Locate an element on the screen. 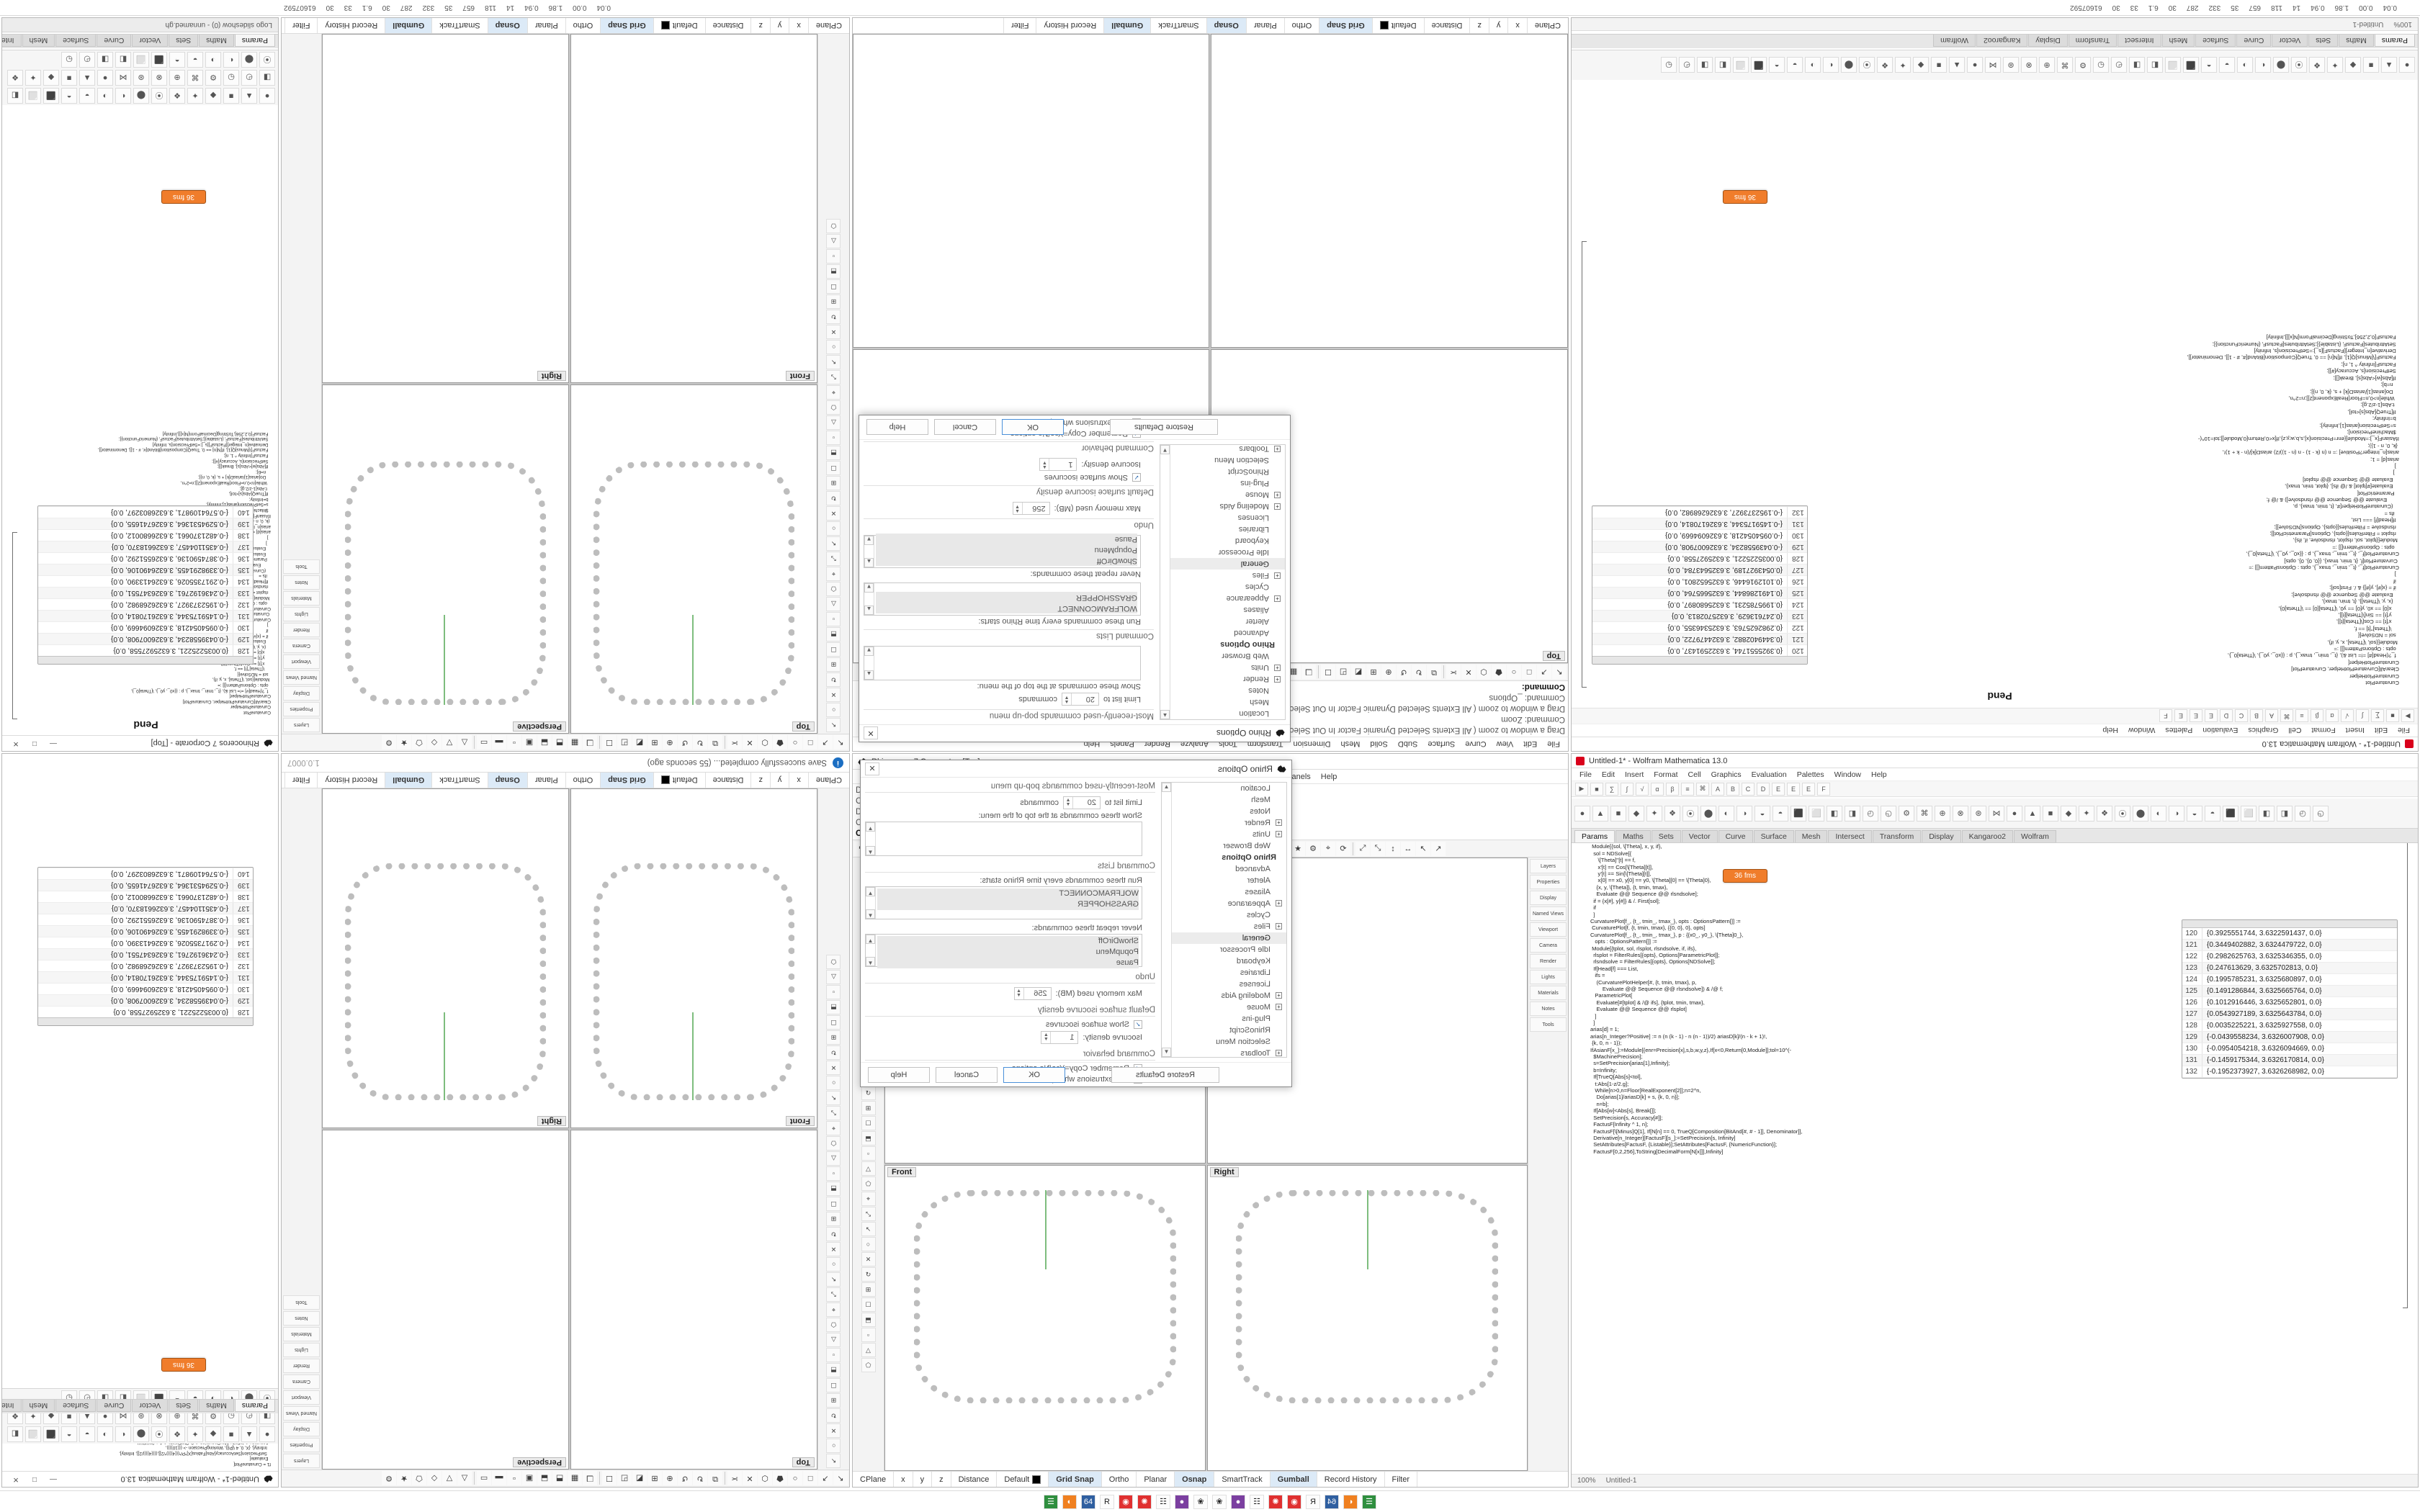 This screenshot has width=2420, height=1512. gh-component-28-icon: ✦ is located at coordinates (1903, 65).